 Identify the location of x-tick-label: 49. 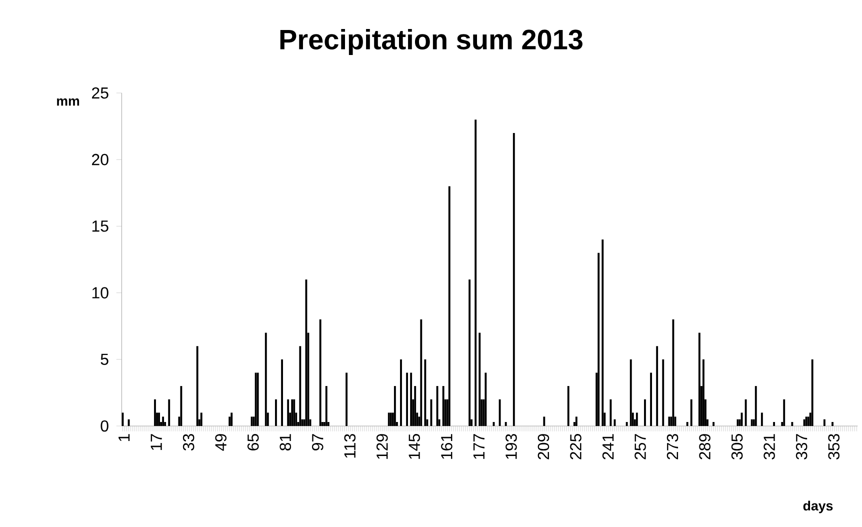
(220, 442).